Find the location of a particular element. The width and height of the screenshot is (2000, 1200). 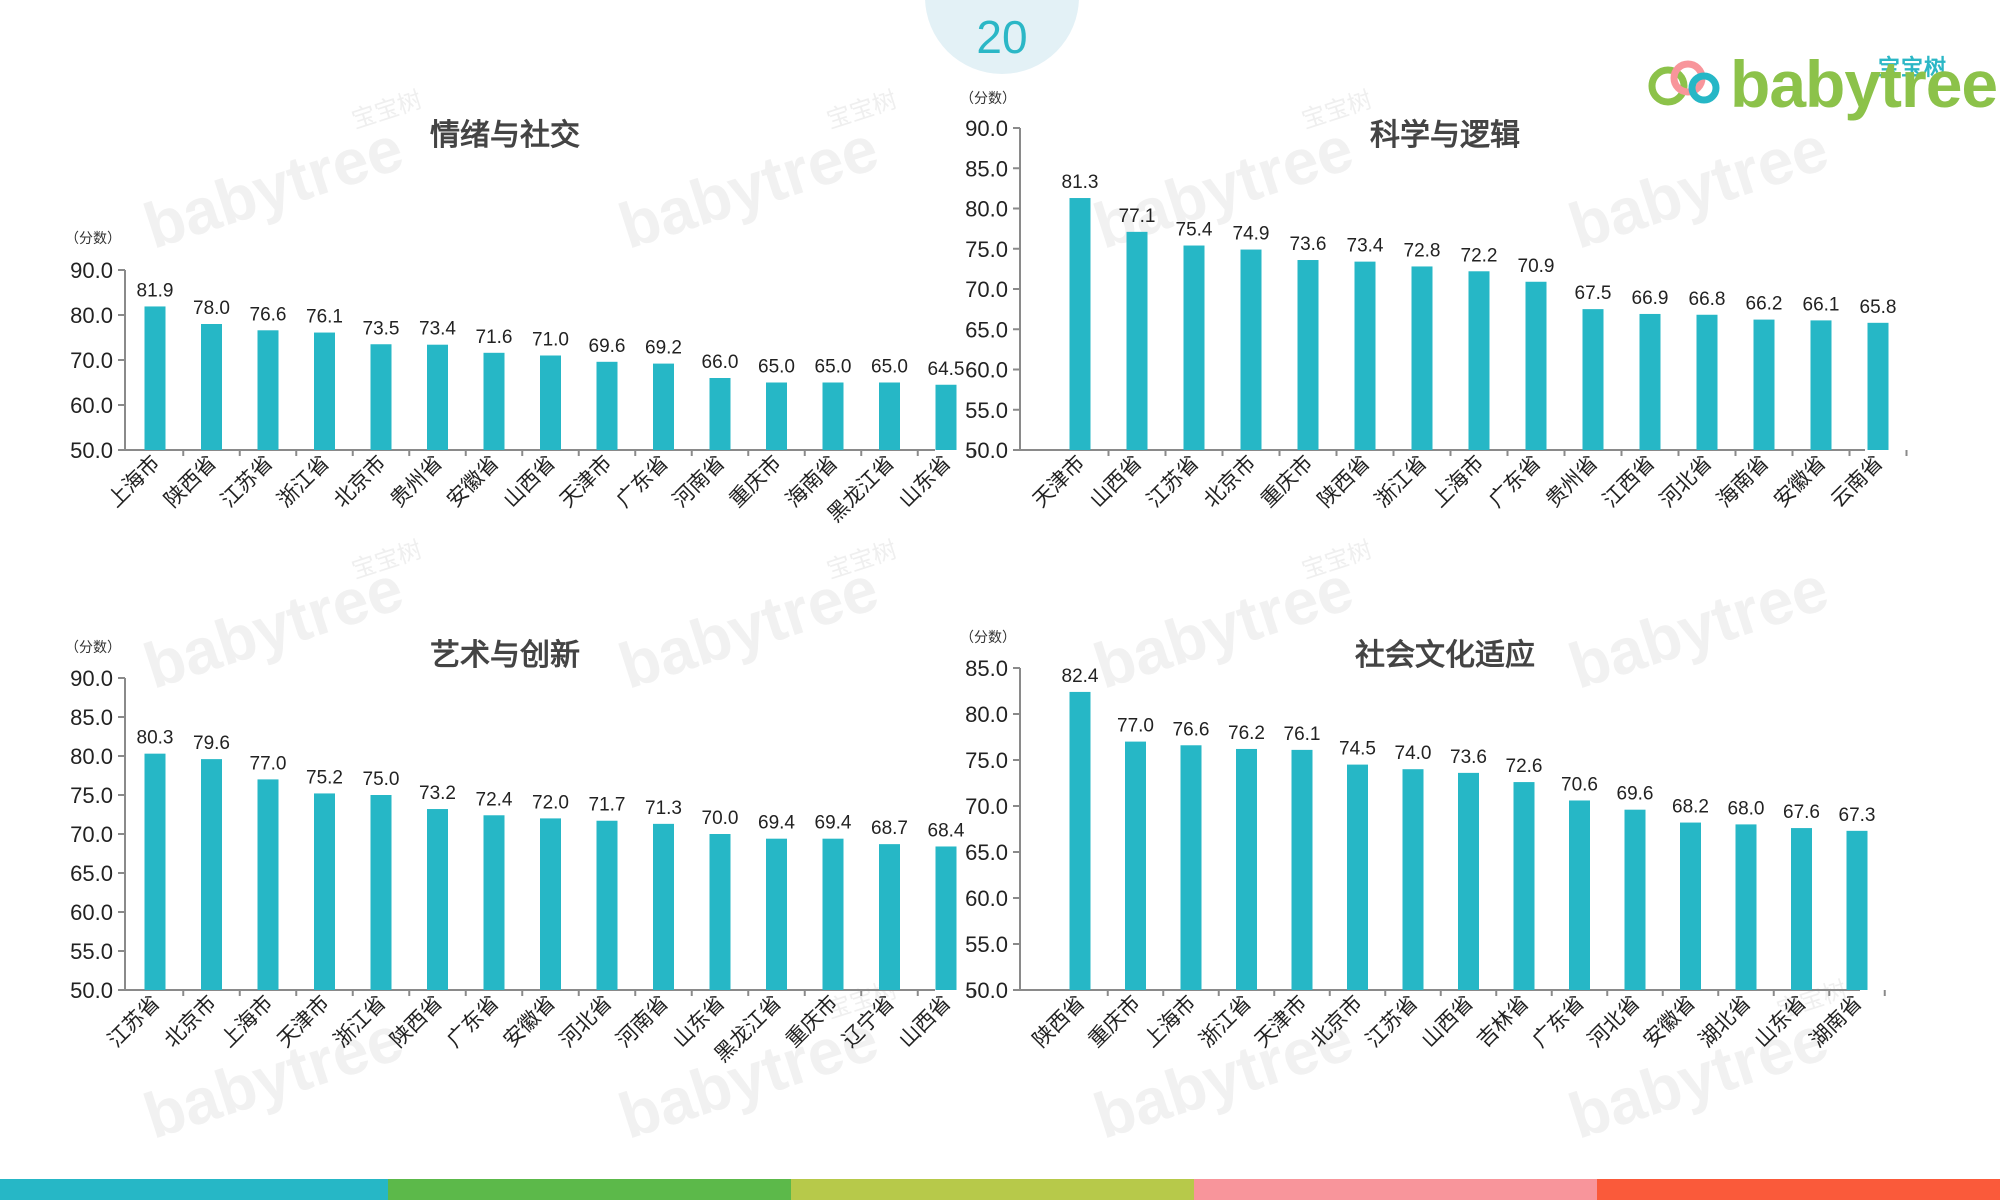

x-category-label: 上海市 is located at coordinates (1170, 1022).